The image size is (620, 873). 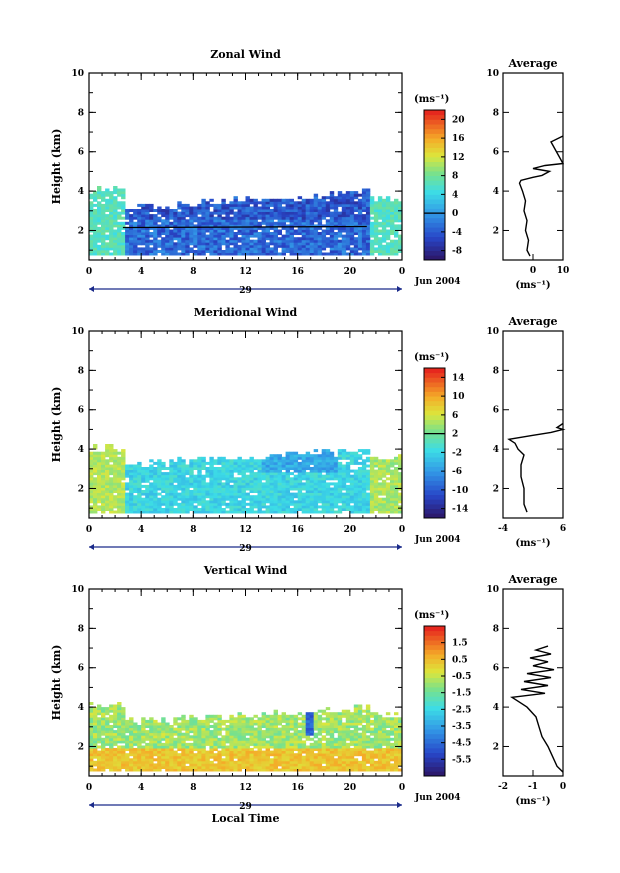 What do you see at coordinates (434, 169) in the screenshot?
I see `colorbar-swatch` at bounding box center [434, 169].